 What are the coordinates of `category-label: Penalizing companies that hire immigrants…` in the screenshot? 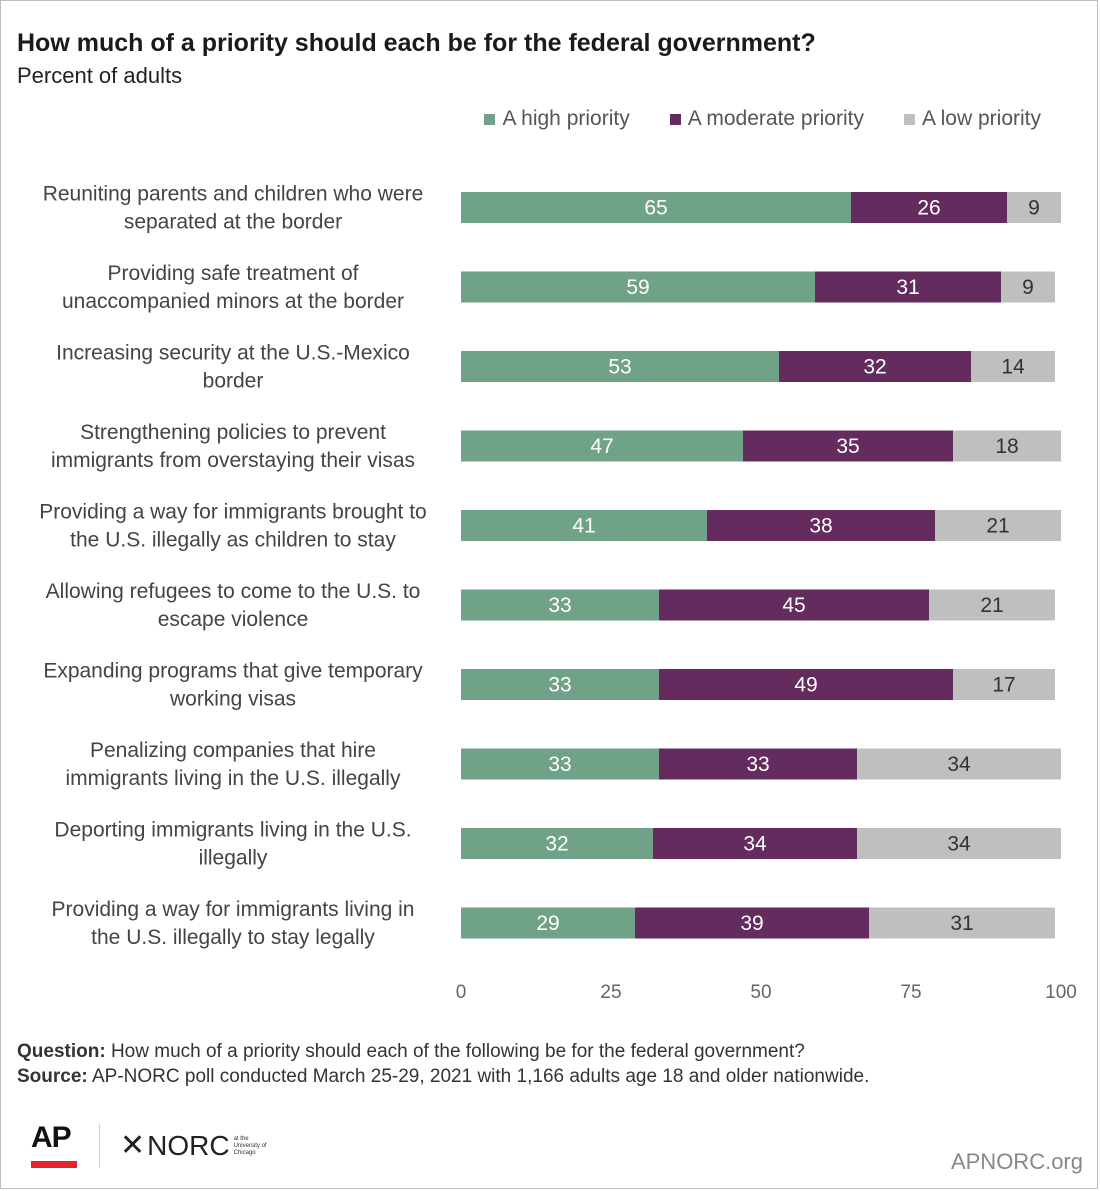 It's located at (233, 764).